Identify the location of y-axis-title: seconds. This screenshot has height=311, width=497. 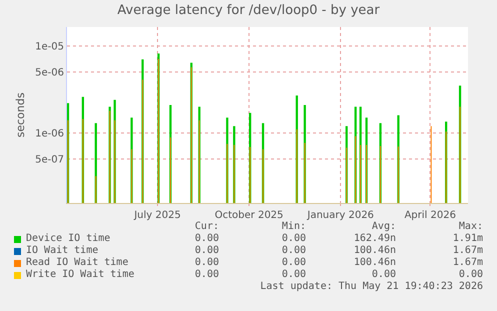
(20, 115).